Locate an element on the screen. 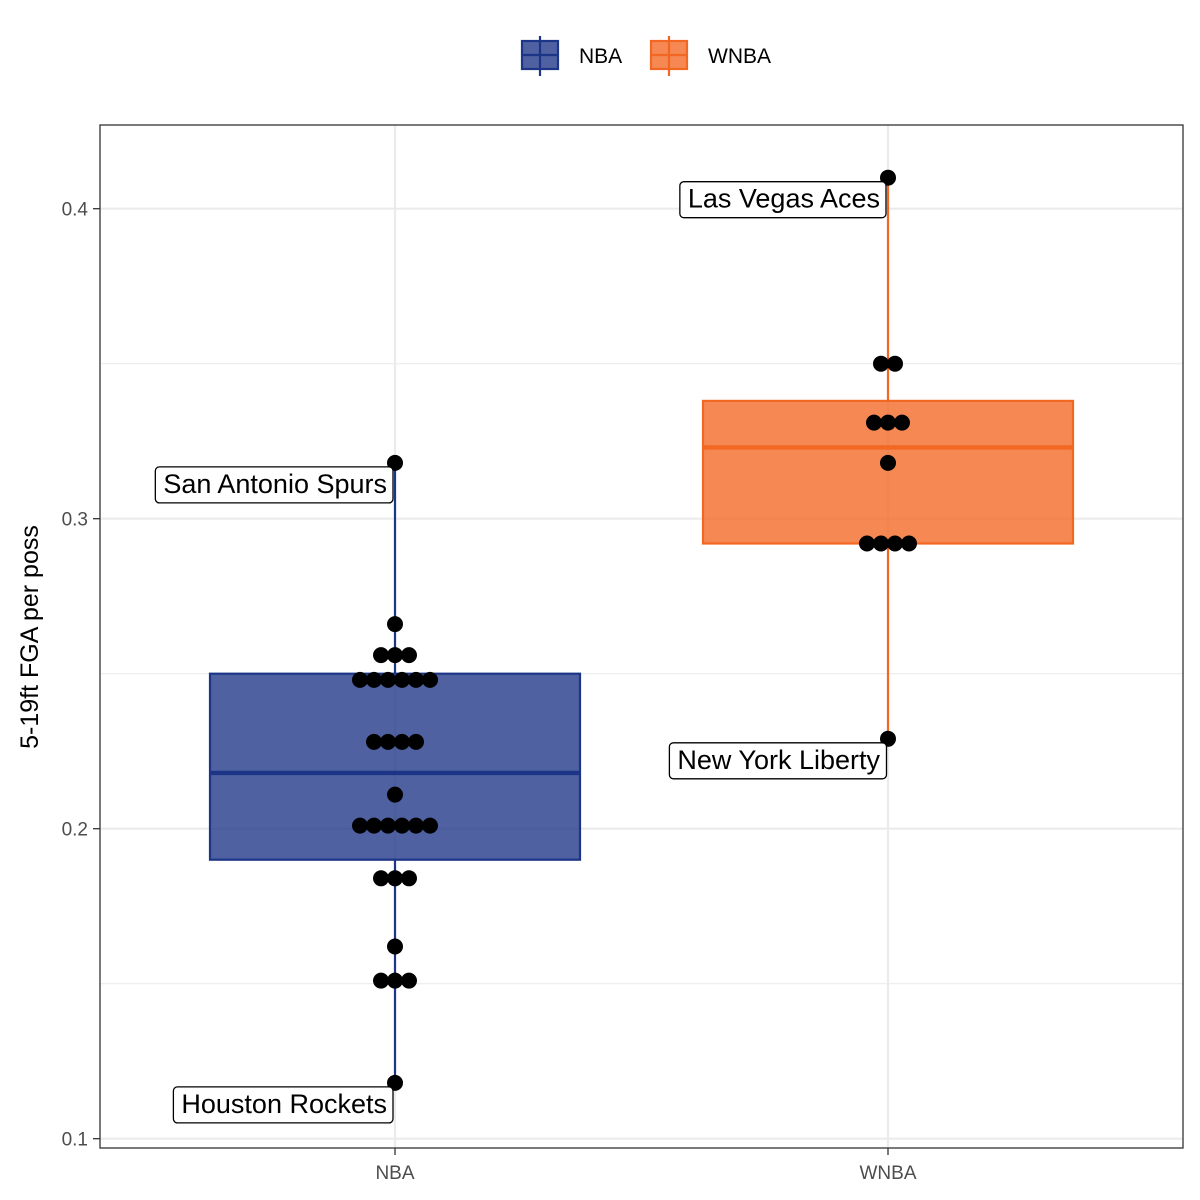 The height and width of the screenshot is (1200, 1200). label-text: New York Liberty is located at coordinates (778, 760).